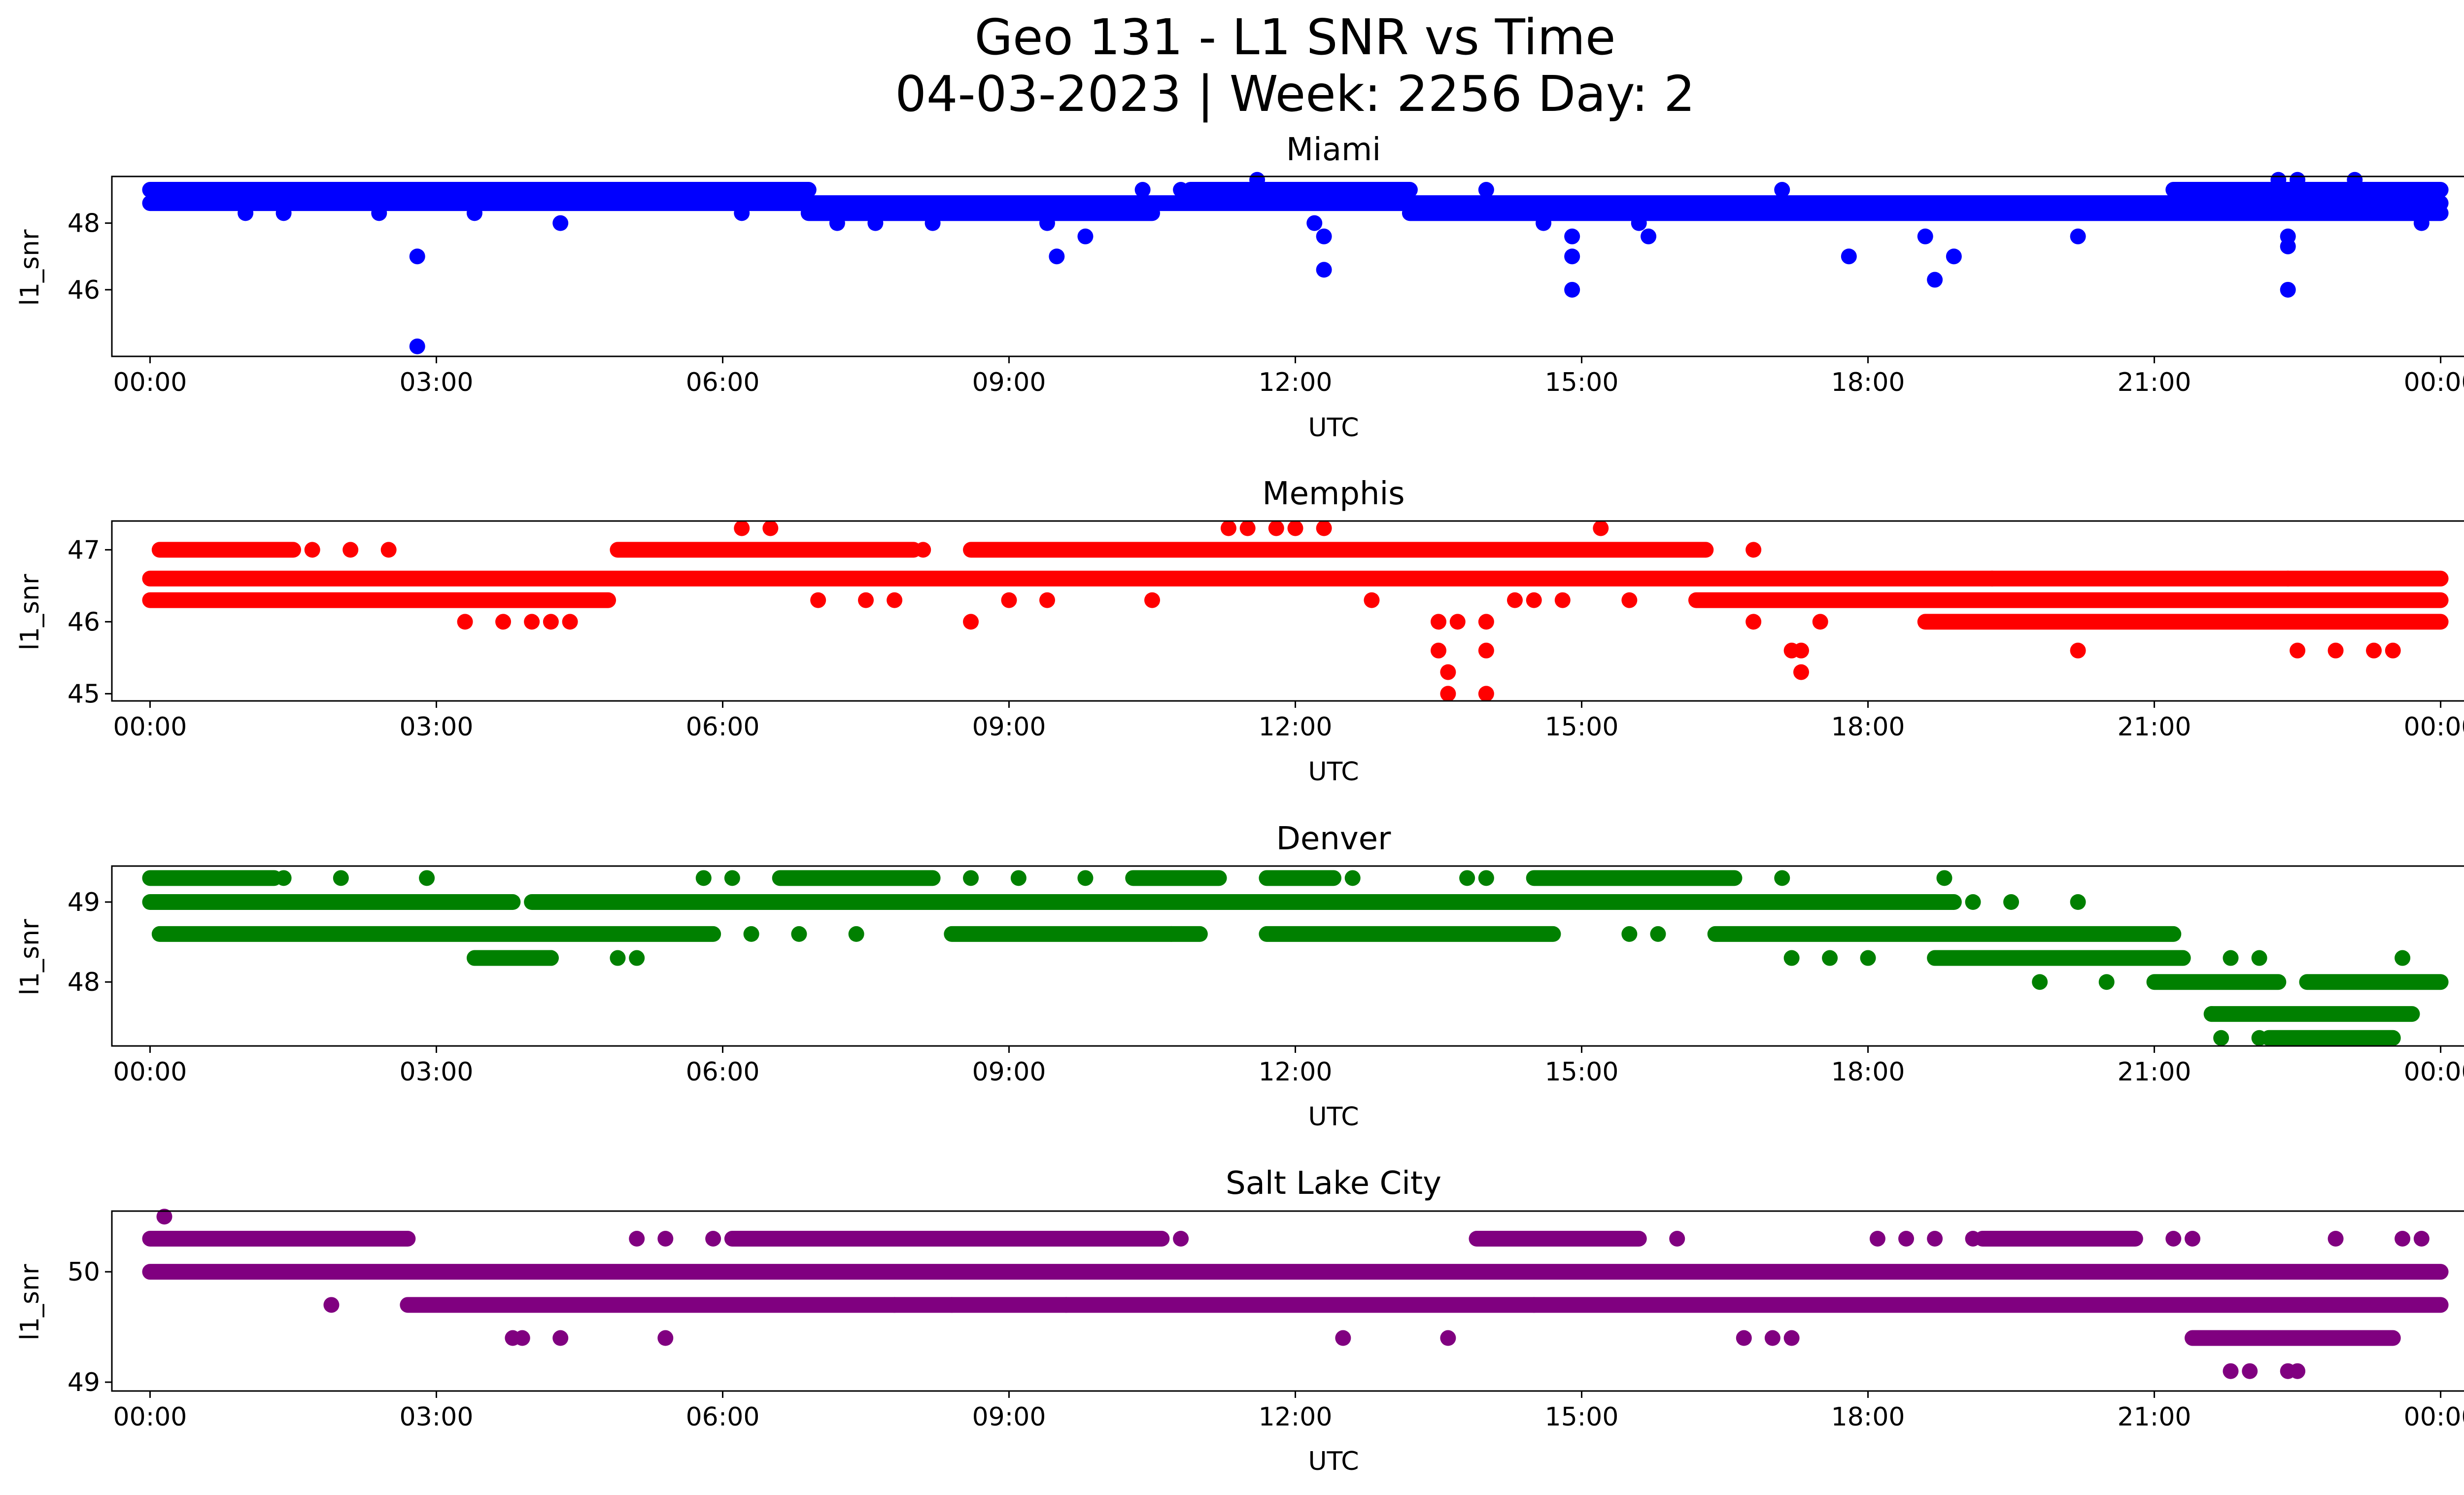  Describe the element at coordinates (84, 694) in the screenshot. I see `y-tick-label: 45` at that location.